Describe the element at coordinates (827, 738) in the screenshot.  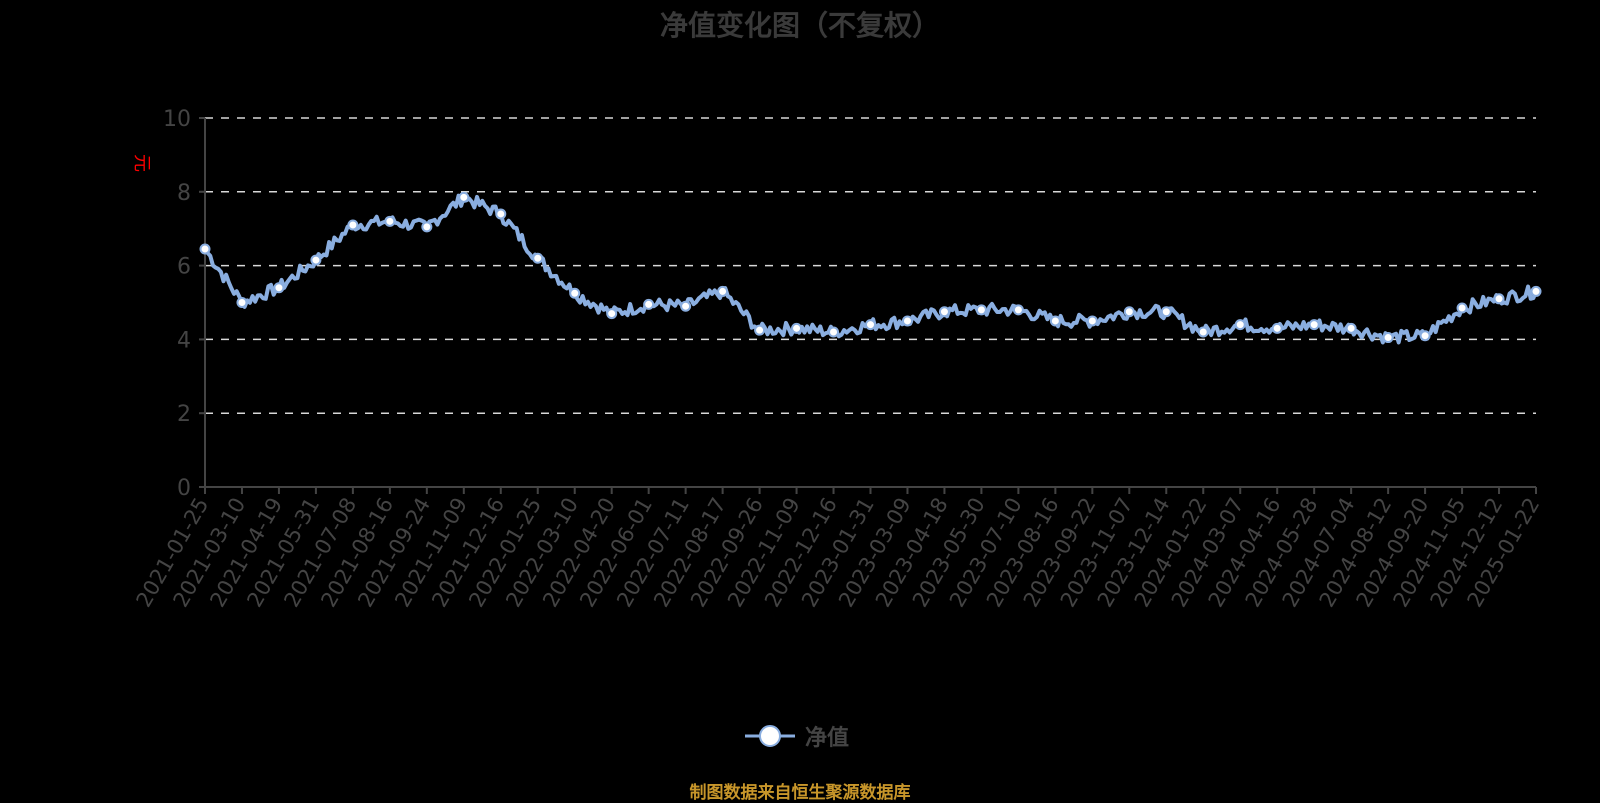
I see `legend-label-nav: 净值` at that location.